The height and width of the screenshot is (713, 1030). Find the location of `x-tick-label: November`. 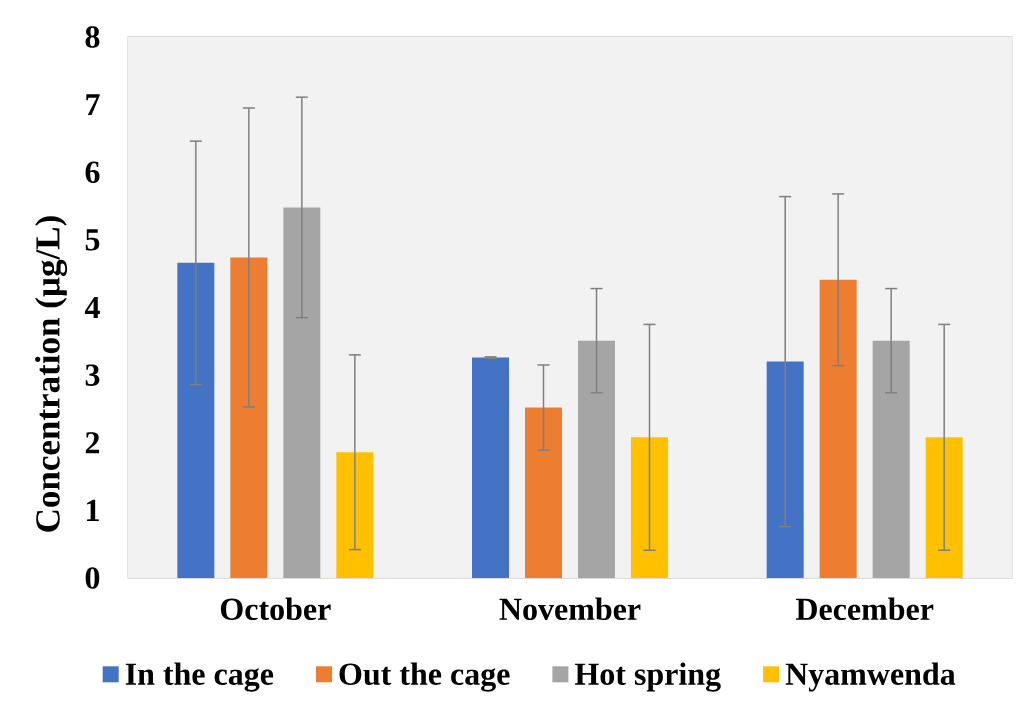

x-tick-label: November is located at coordinates (570, 609).